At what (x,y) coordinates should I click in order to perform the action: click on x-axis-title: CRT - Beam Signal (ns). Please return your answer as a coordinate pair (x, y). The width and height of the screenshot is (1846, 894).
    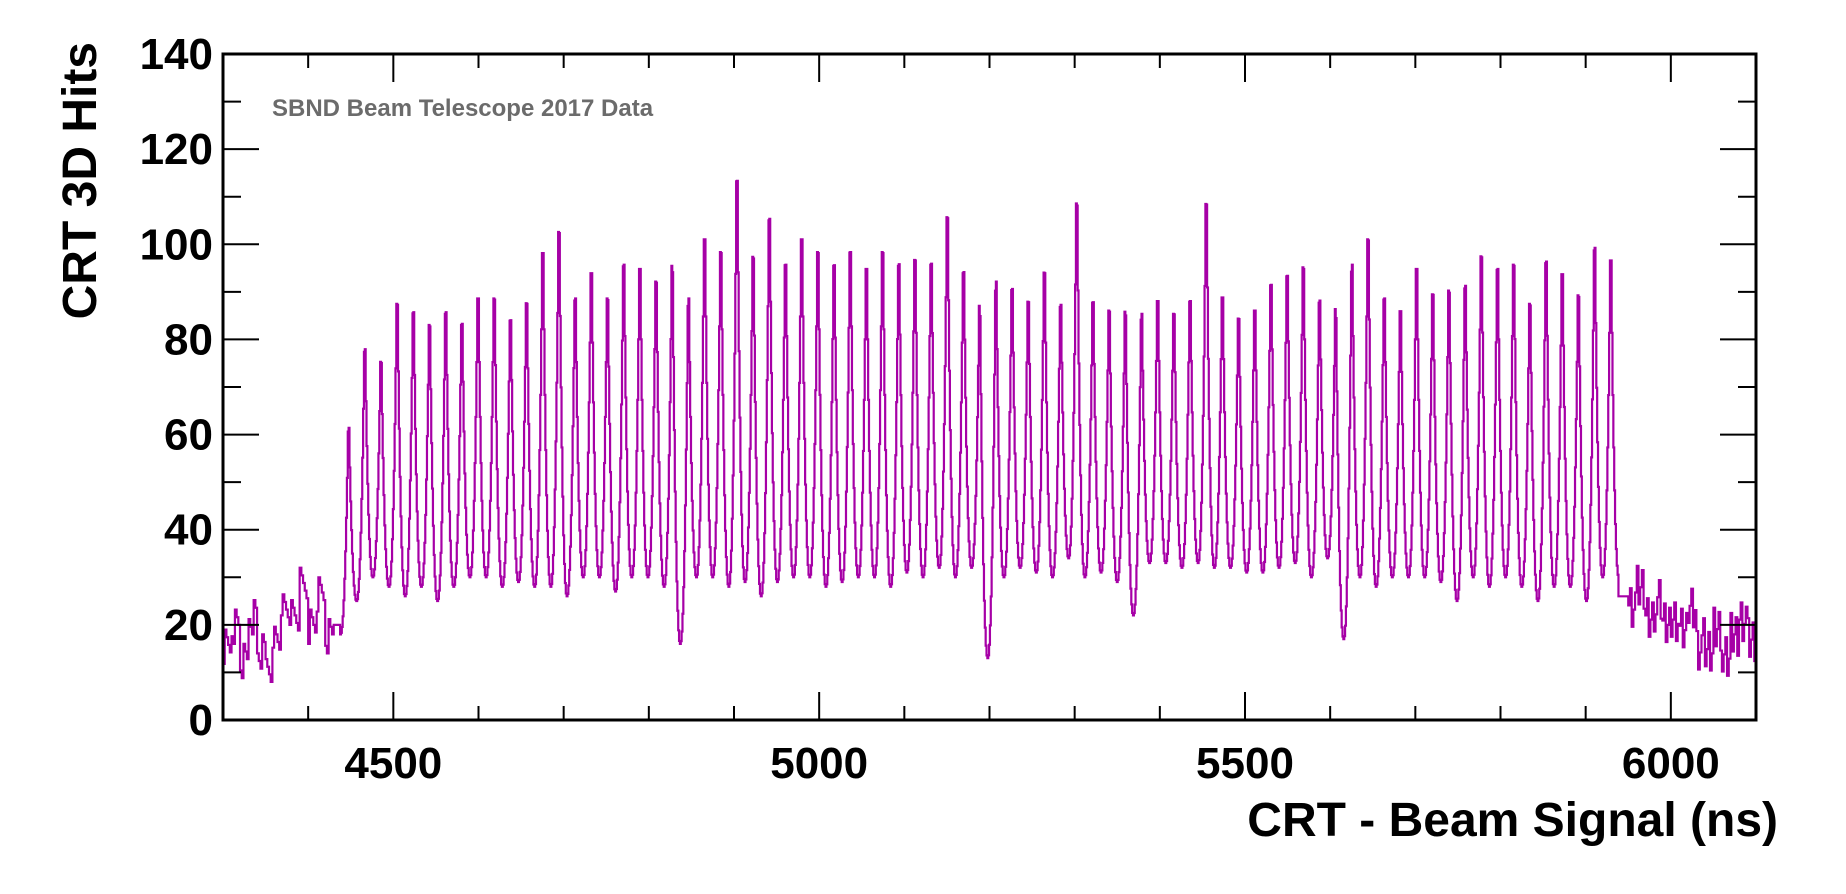
    Looking at the image, I should click on (1512, 820).